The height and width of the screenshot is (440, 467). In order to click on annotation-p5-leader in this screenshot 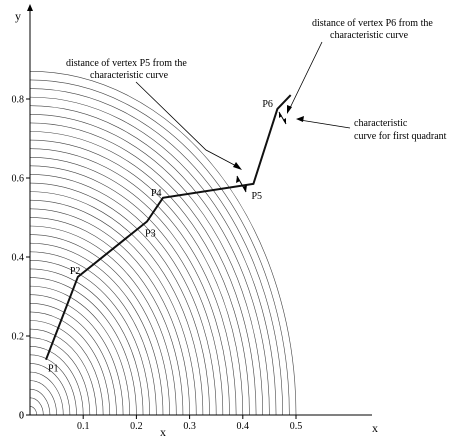, I will do `click(188, 125)`.